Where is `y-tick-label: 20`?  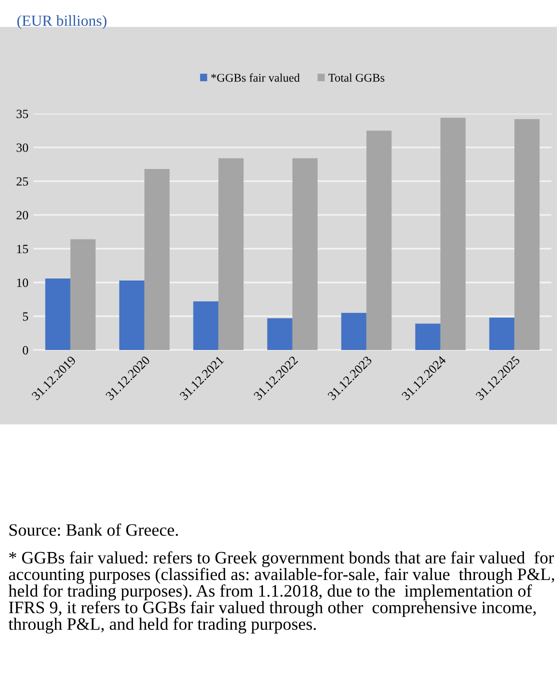
y-tick-label: 20 is located at coordinates (22, 215).